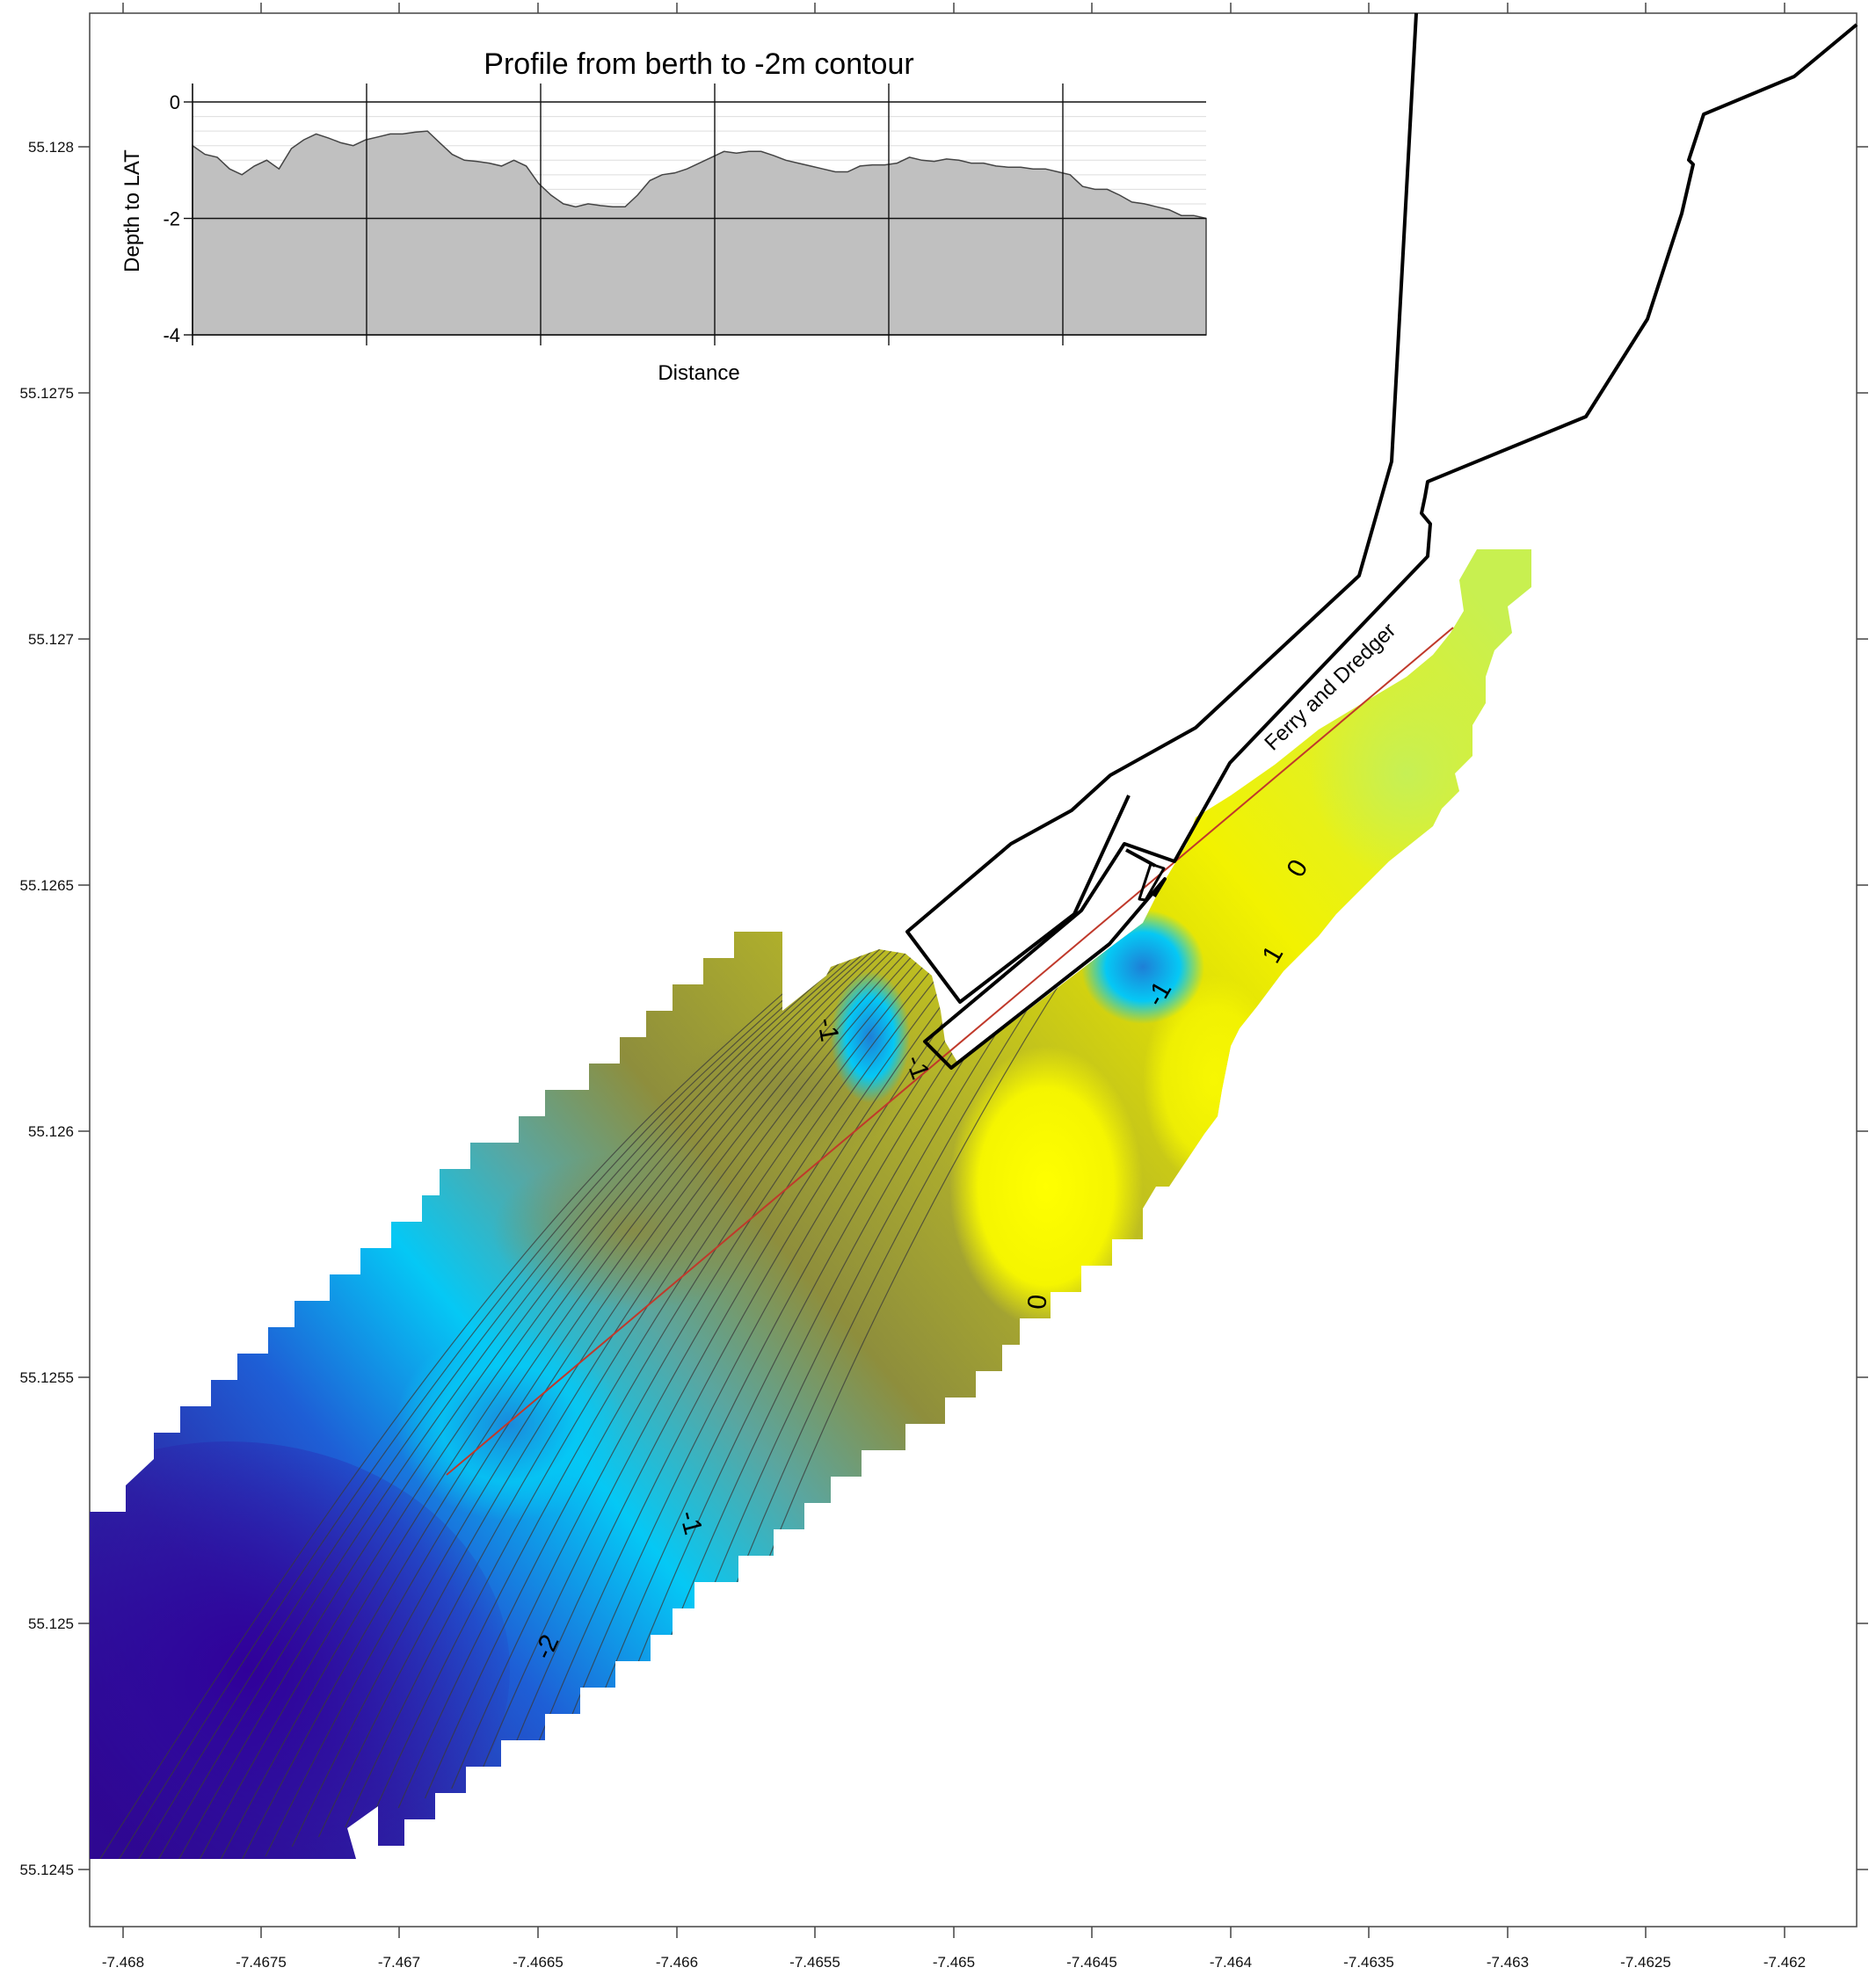 This screenshot has width=1876, height=1982. Describe the element at coordinates (1406, 773) in the screenshot. I see `lime-shoal` at that location.